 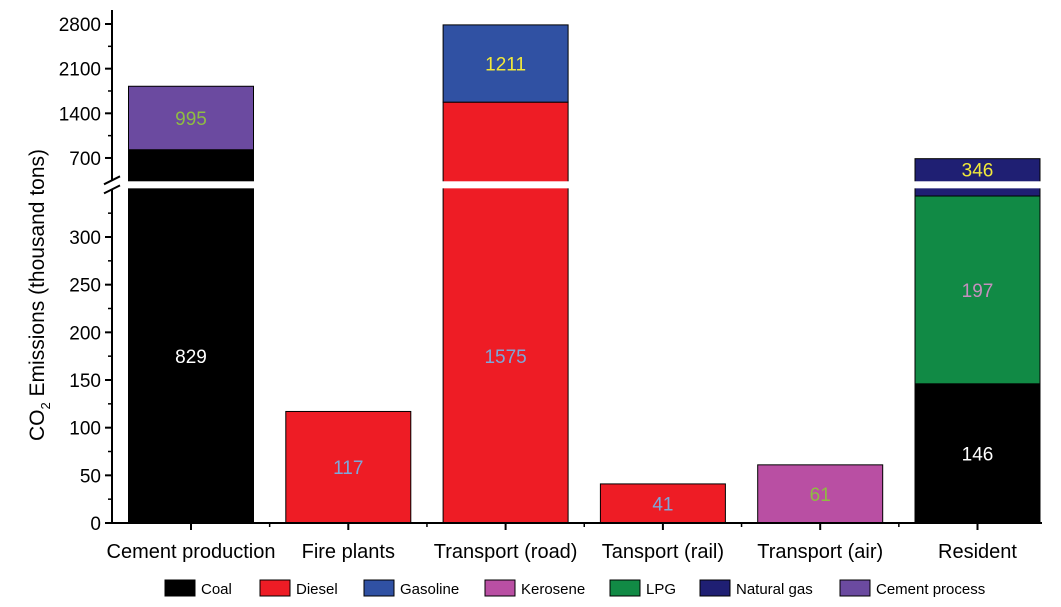 I want to click on y-tick-label: 50, so click(x=90, y=476).